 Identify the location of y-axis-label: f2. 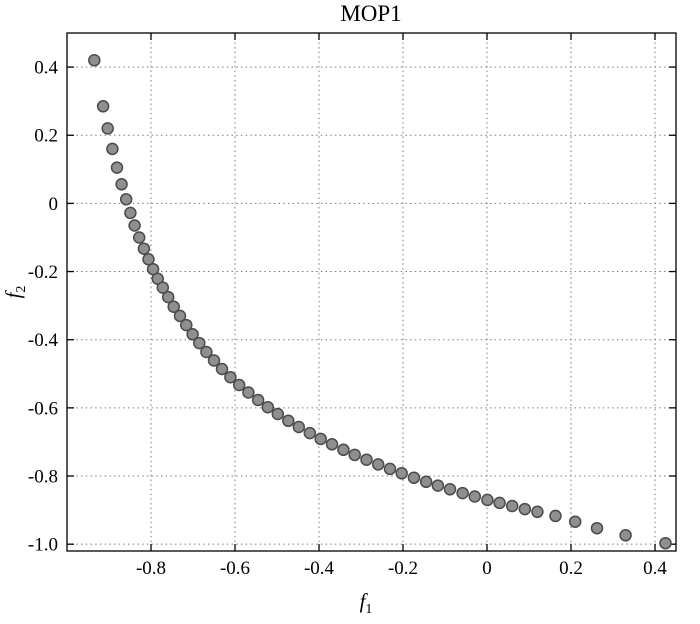
(15, 292).